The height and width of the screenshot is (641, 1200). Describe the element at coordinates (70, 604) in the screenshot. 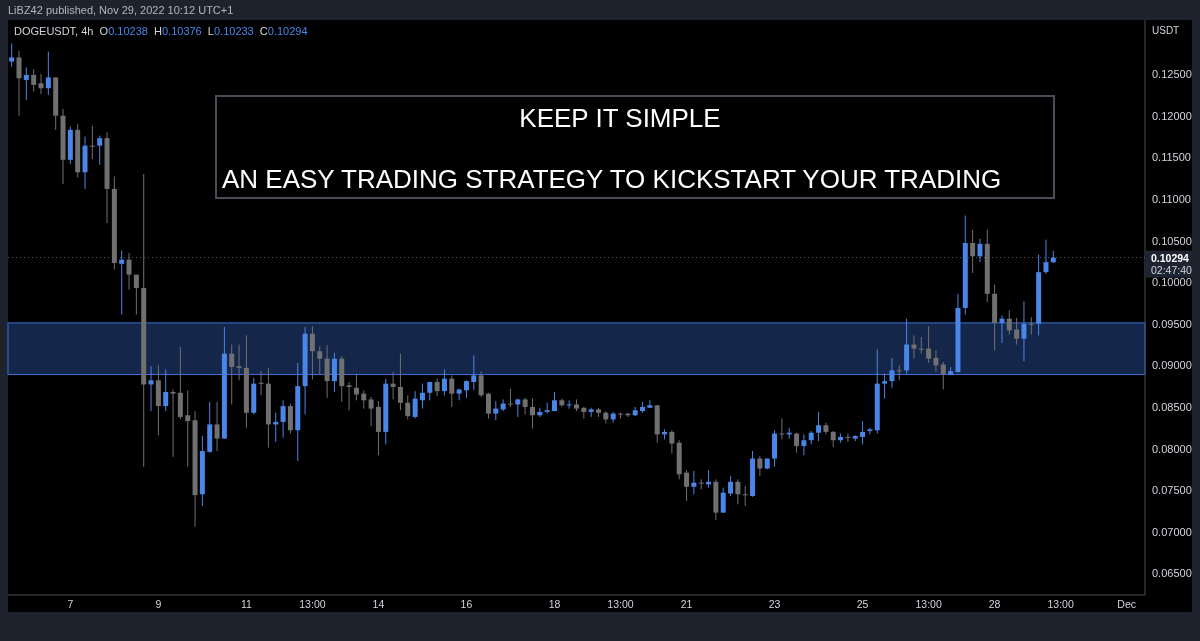

I see `x-tick-label: 7` at that location.